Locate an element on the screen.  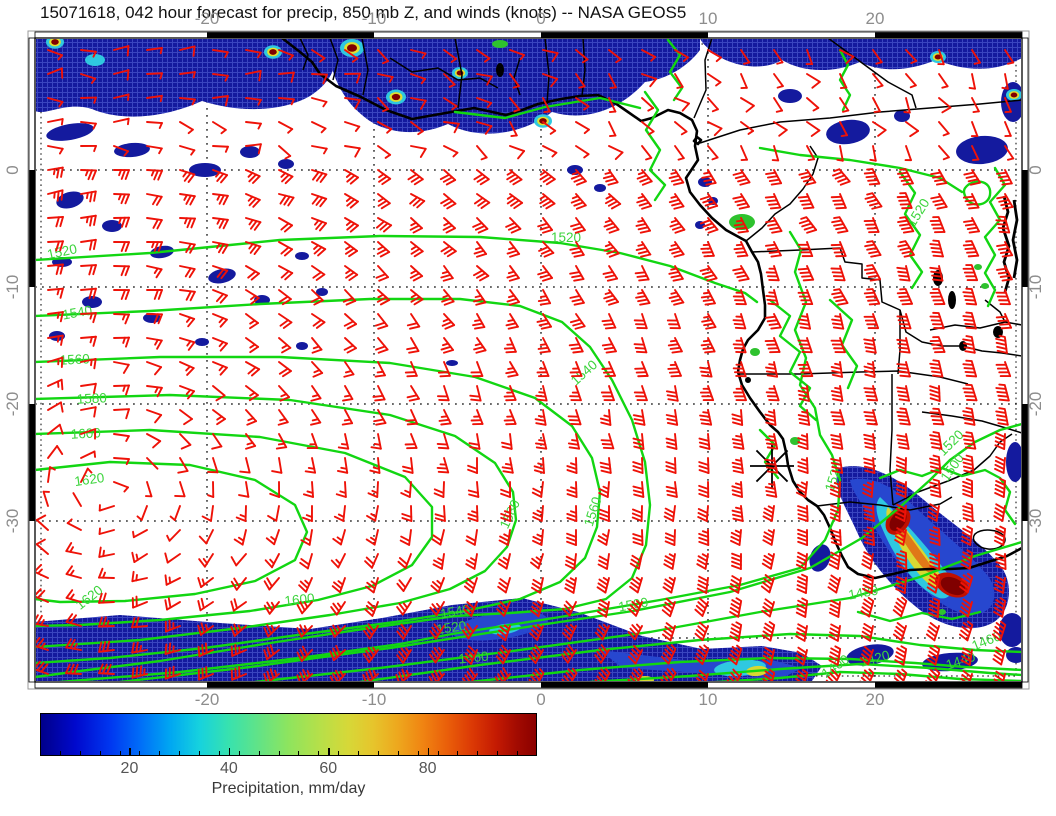
svg-text: 1560 is located at coordinates (74, 359).